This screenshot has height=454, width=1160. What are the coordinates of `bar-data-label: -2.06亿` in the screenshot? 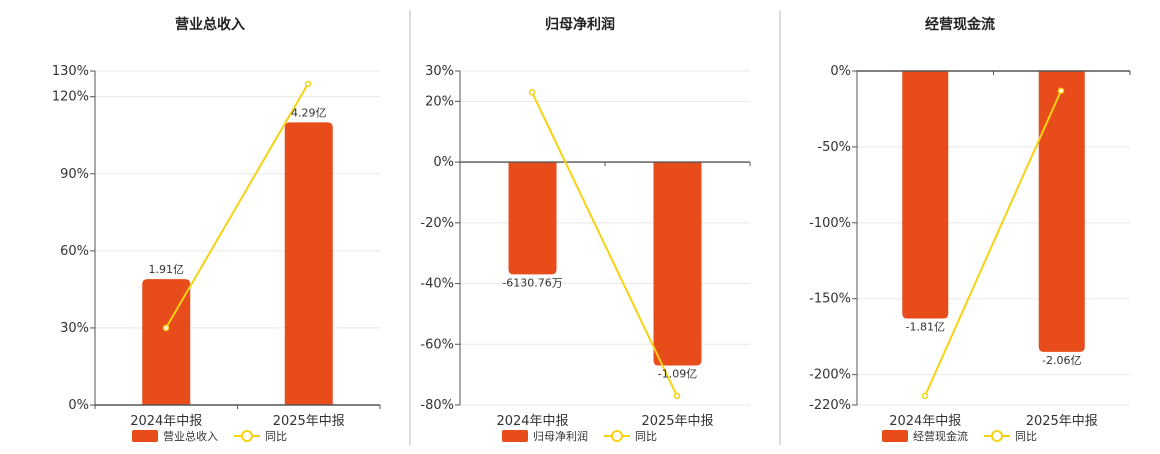 It's located at (1061, 360).